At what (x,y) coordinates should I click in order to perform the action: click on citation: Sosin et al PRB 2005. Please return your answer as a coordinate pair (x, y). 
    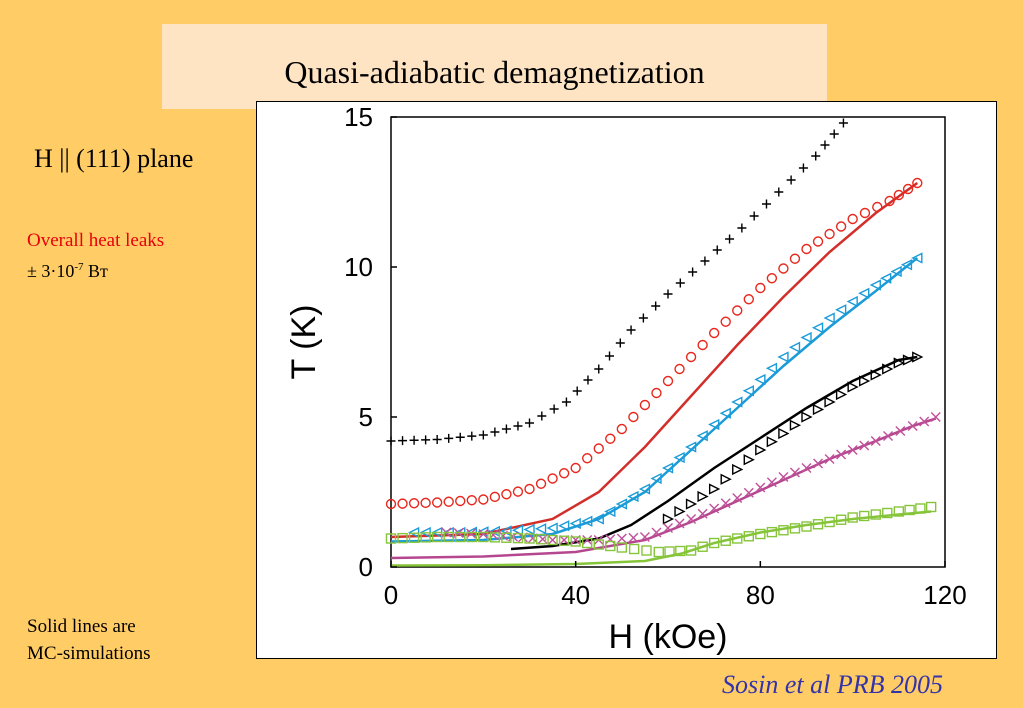
    Looking at the image, I should click on (832, 684).